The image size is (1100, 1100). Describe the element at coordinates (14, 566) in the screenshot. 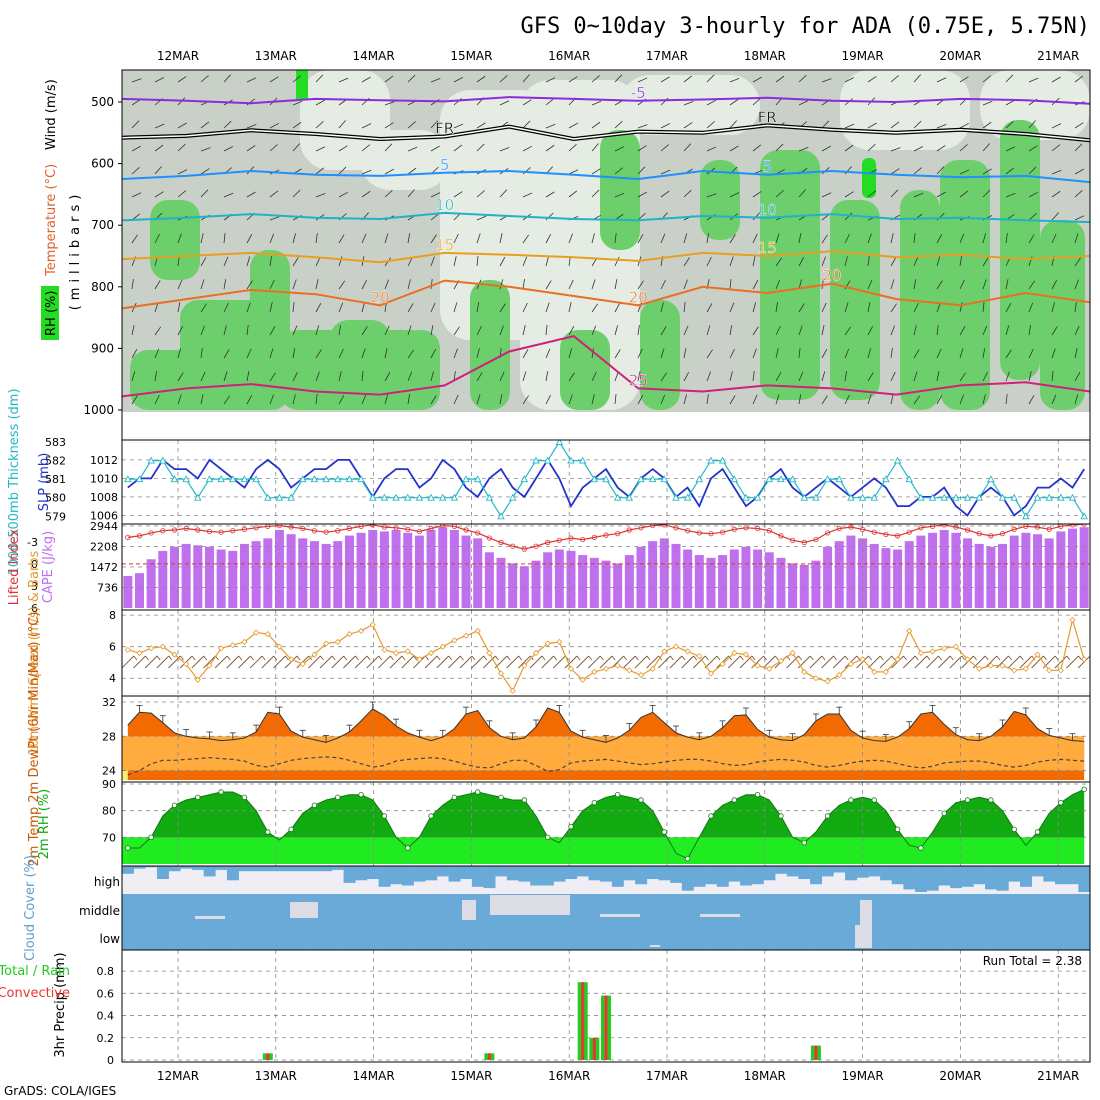

I see `li-axis-label: Lifted Index` at that location.